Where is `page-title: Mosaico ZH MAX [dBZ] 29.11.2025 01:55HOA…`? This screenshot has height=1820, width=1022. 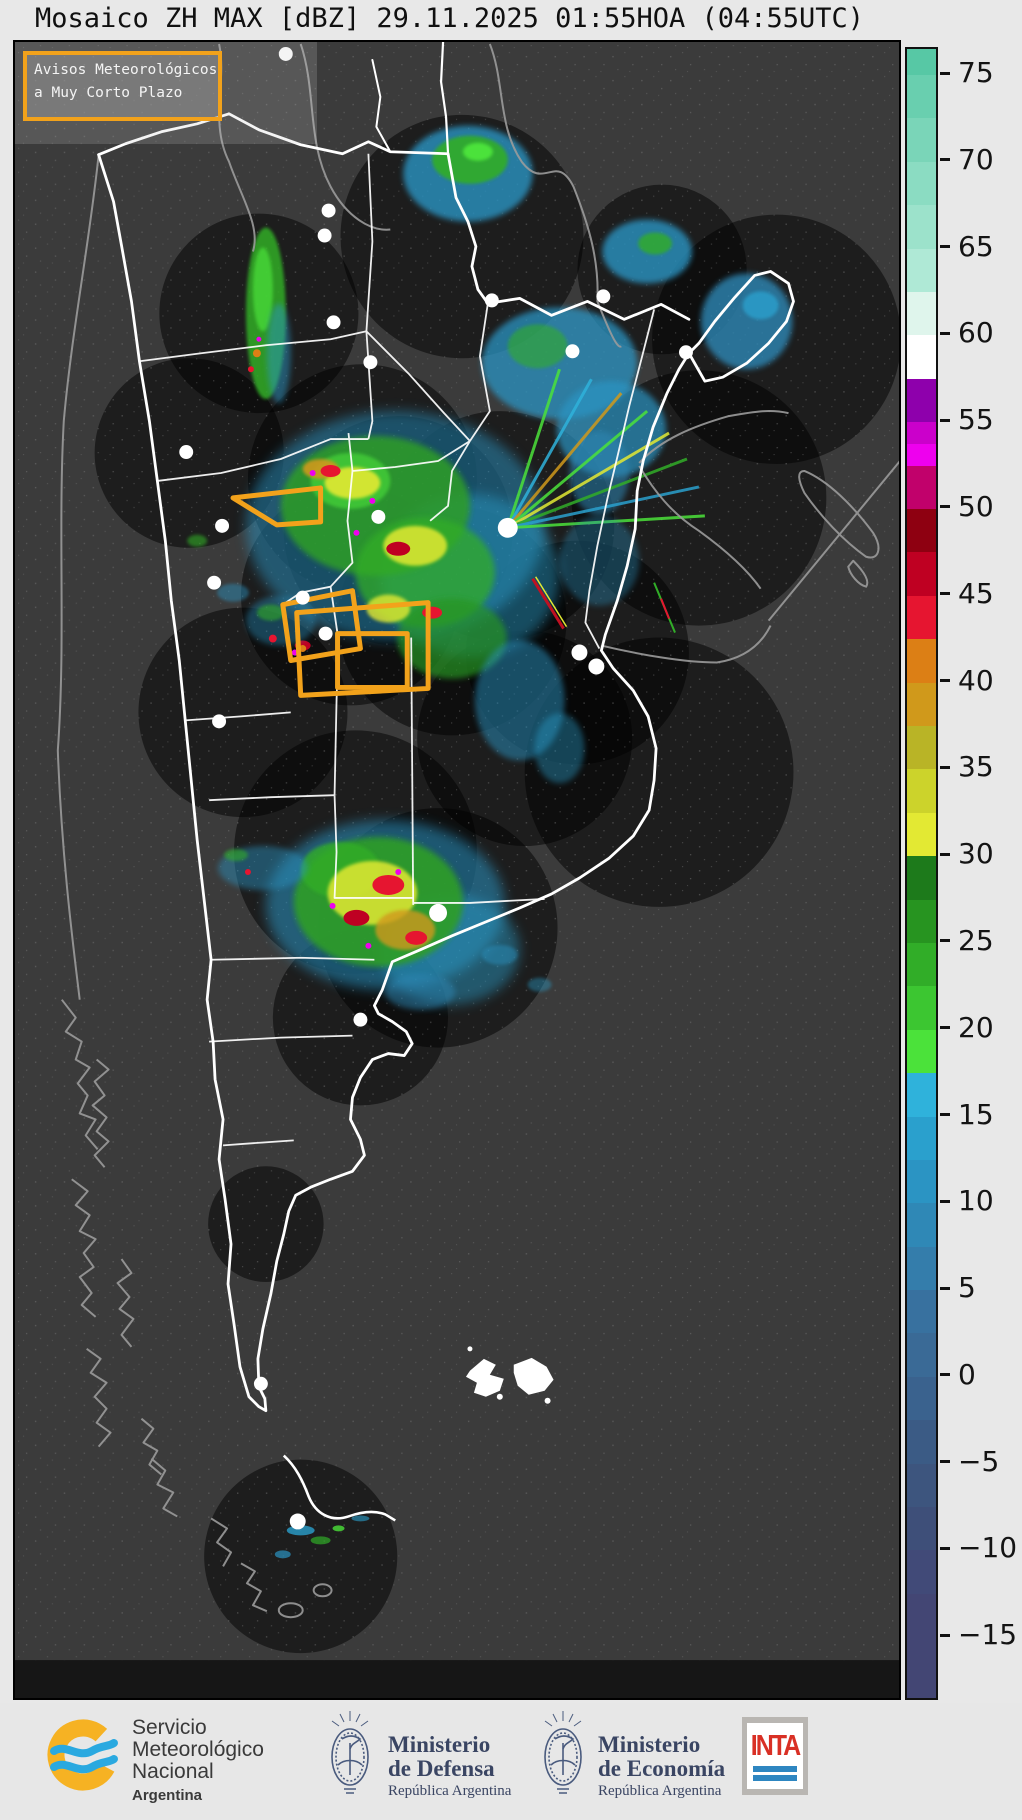 page-title: Mosaico ZH MAX [dBZ] 29.11.2025 01:55HOA… is located at coordinates (450, 18).